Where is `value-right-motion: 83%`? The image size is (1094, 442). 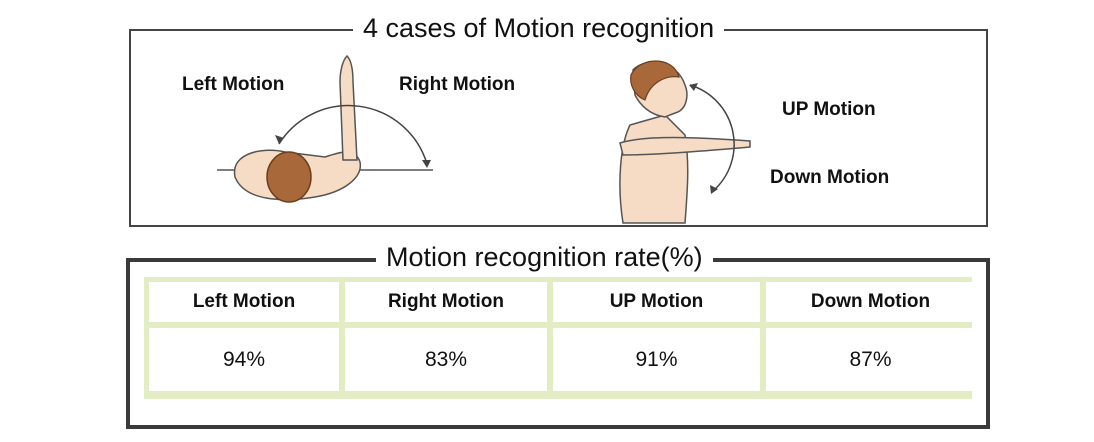
value-right-motion: 83% is located at coordinates (446, 359).